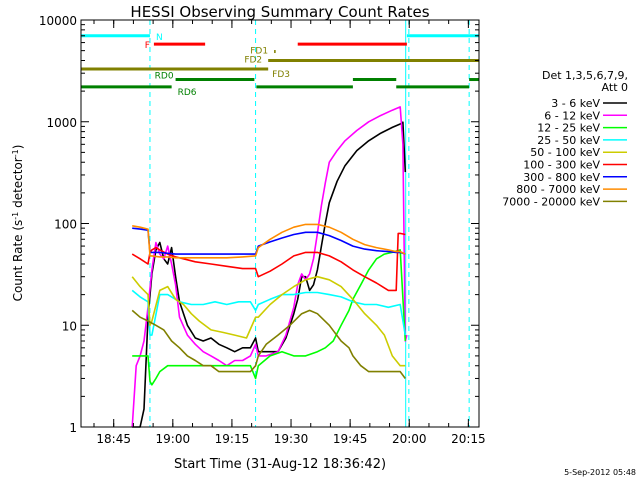  What do you see at coordinates (585, 75) in the screenshot?
I see `legend-header-1: Det 1,3,5,6,7,9,` at bounding box center [585, 75].